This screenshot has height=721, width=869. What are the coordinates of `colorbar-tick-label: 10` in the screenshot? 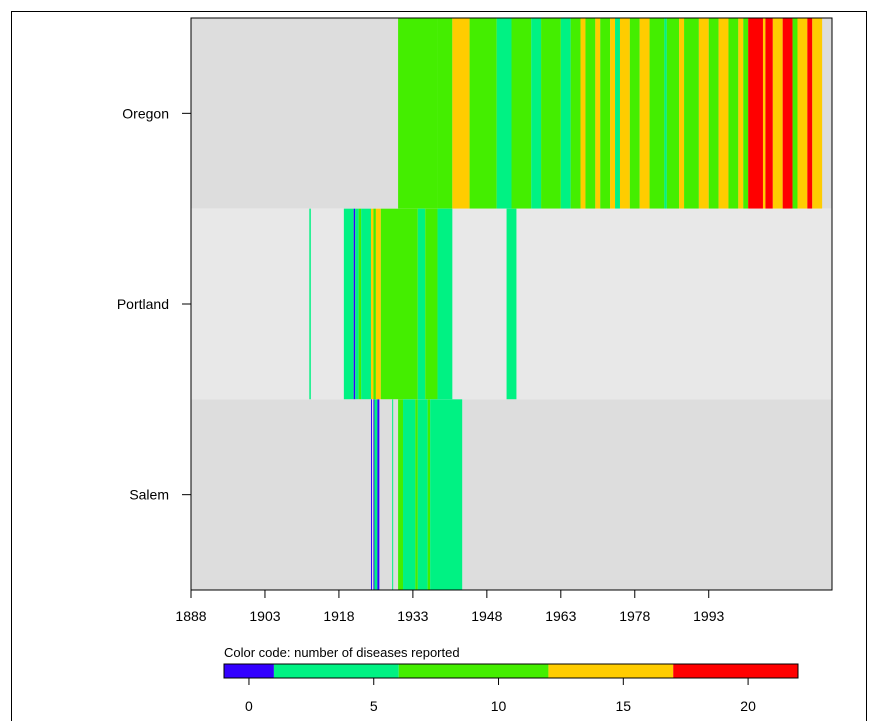 It's located at (499, 706).